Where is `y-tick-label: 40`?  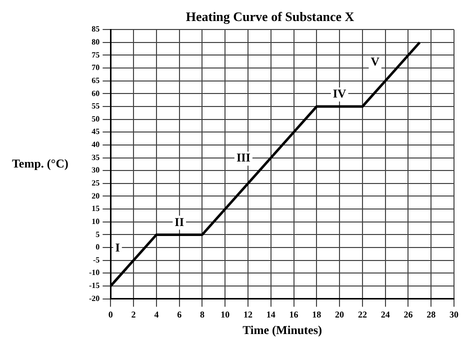
y-tick-label: 40 is located at coordinates (96, 145).